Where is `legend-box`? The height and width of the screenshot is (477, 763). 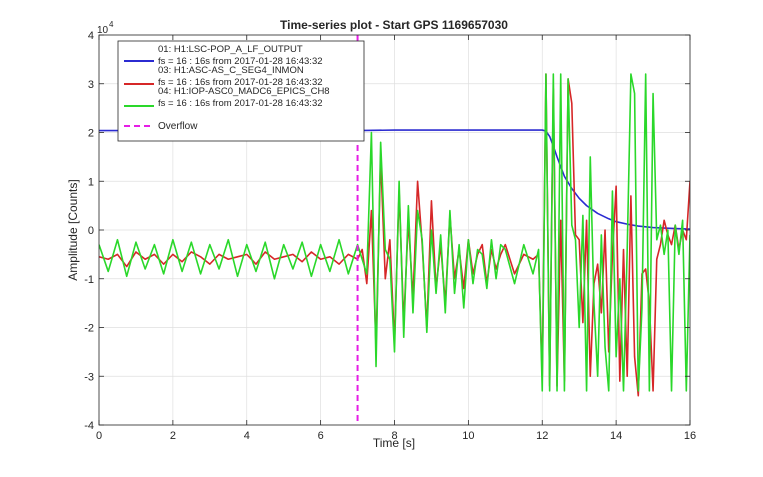
legend-box is located at coordinates (241, 91).